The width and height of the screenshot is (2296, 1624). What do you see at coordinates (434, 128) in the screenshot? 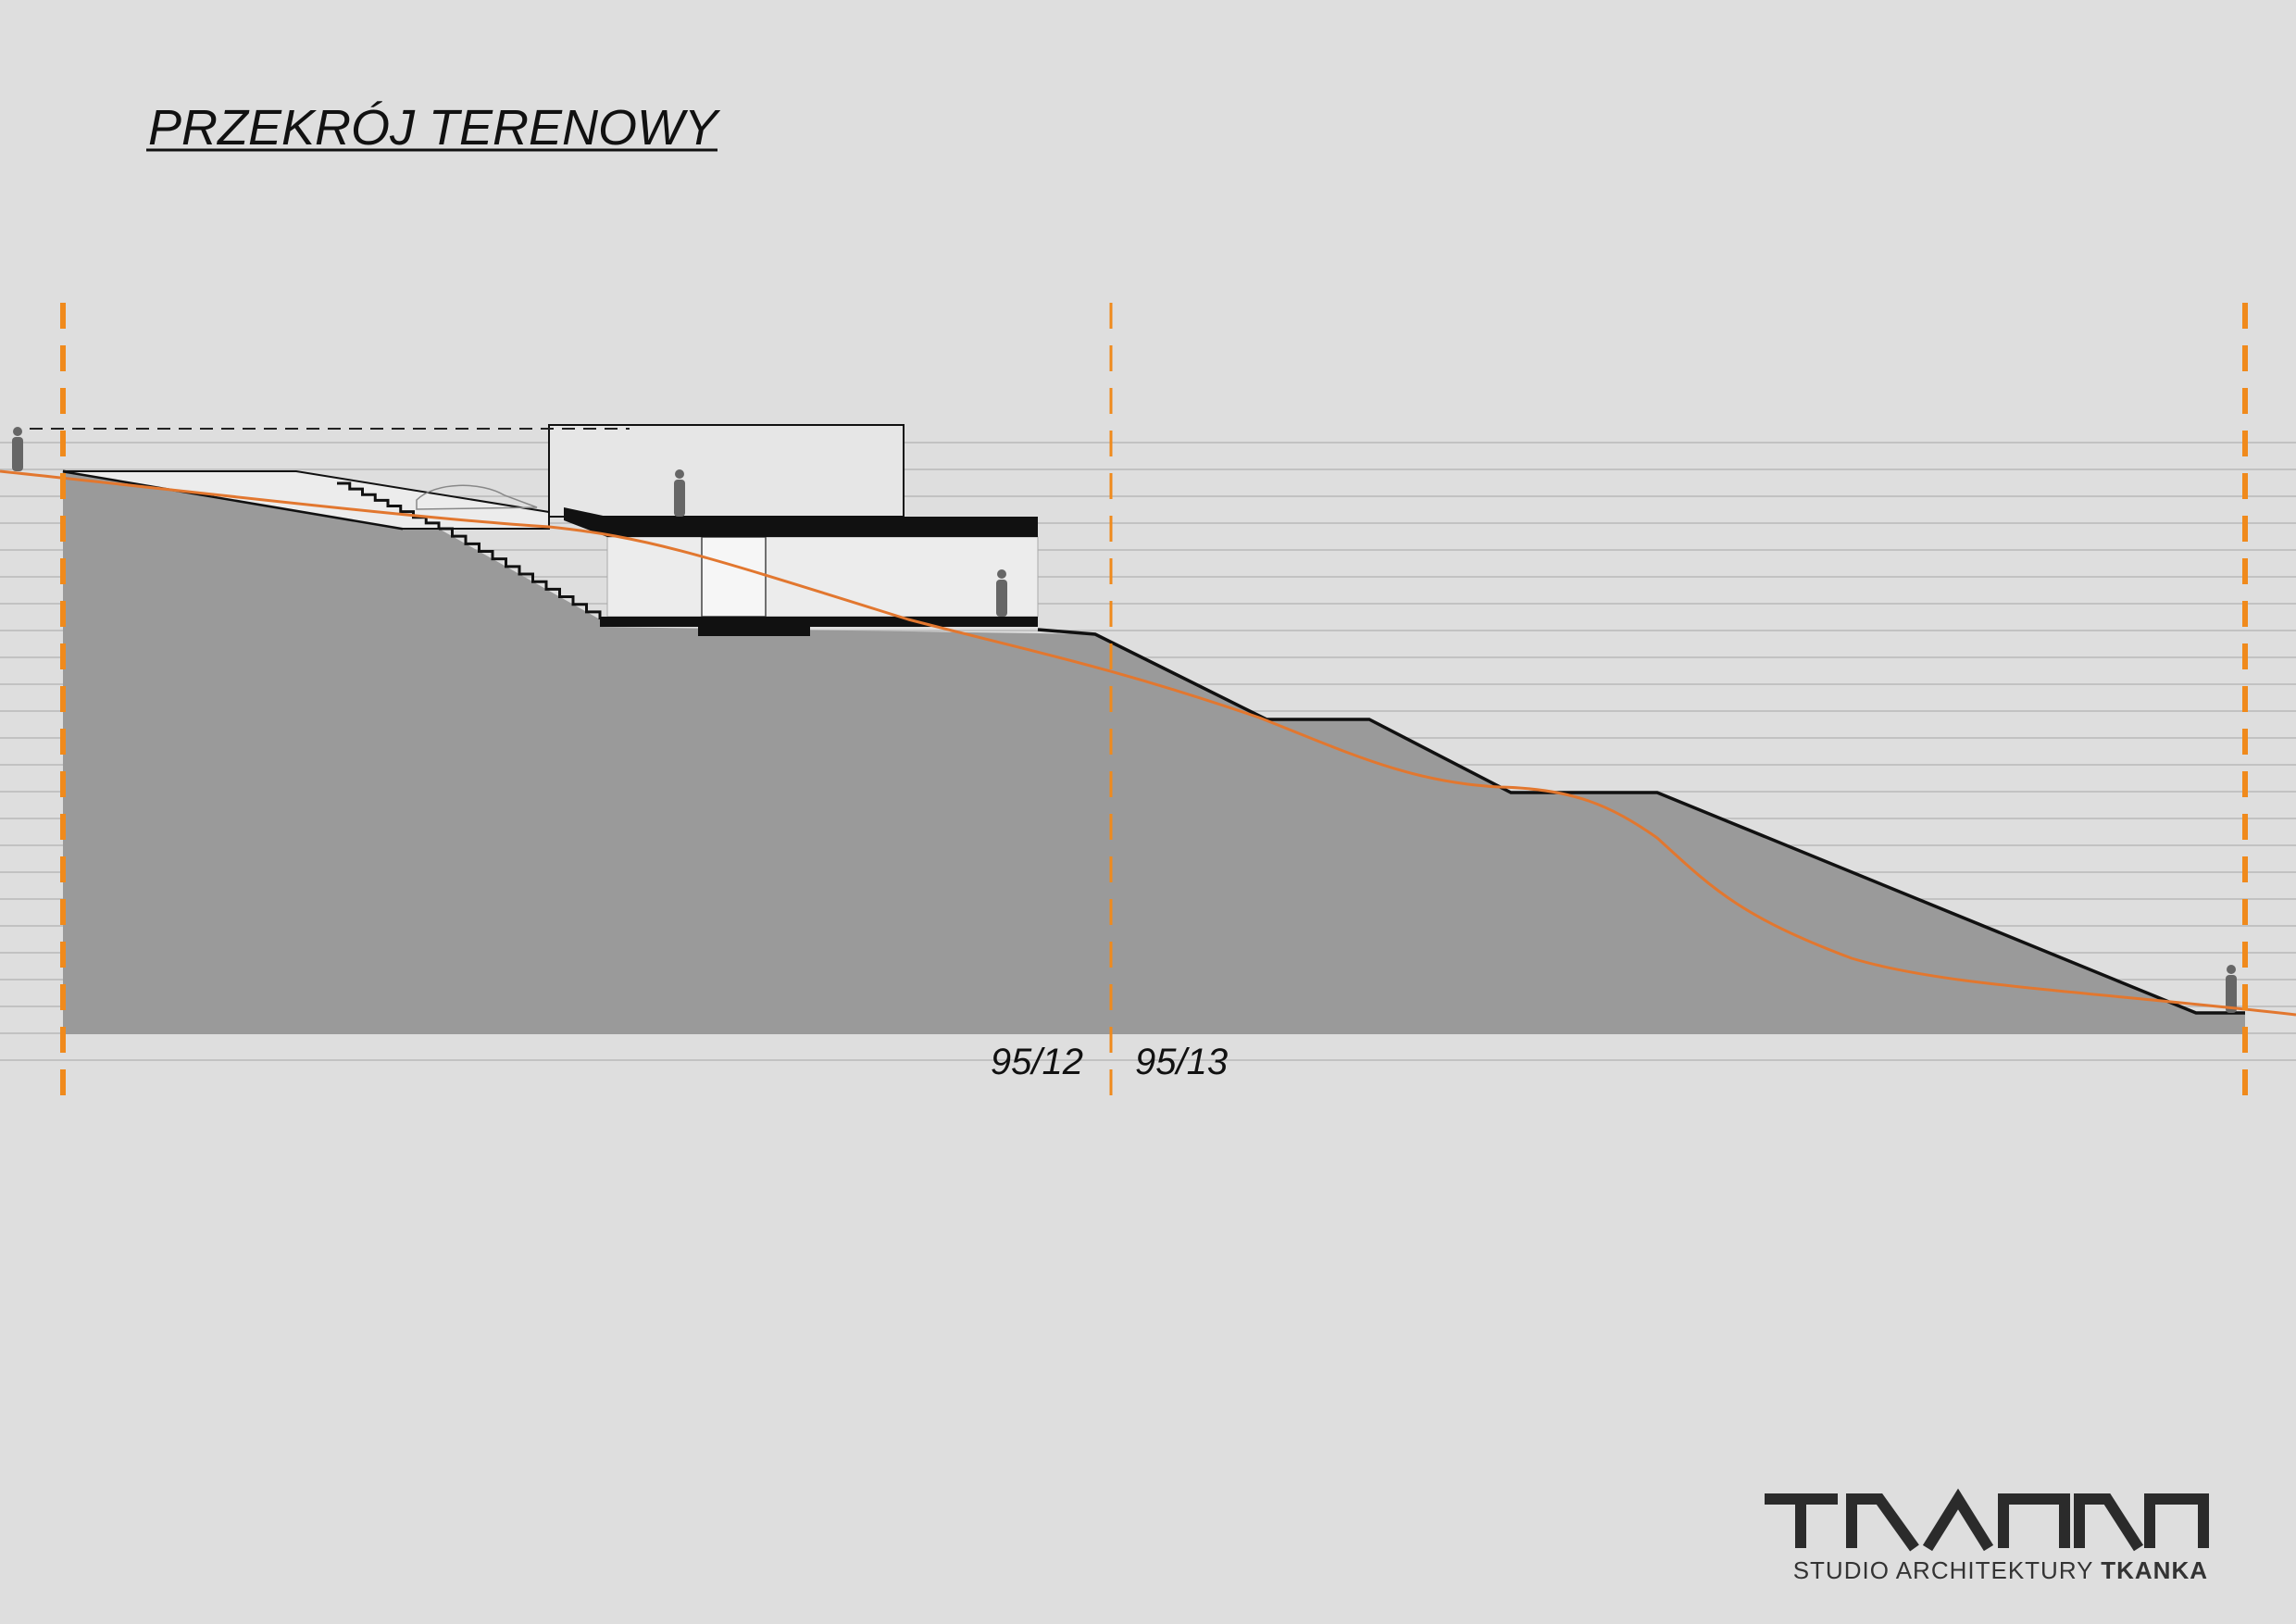
I see `title: PRZEKRÓJ TERENOWY` at bounding box center [434, 128].